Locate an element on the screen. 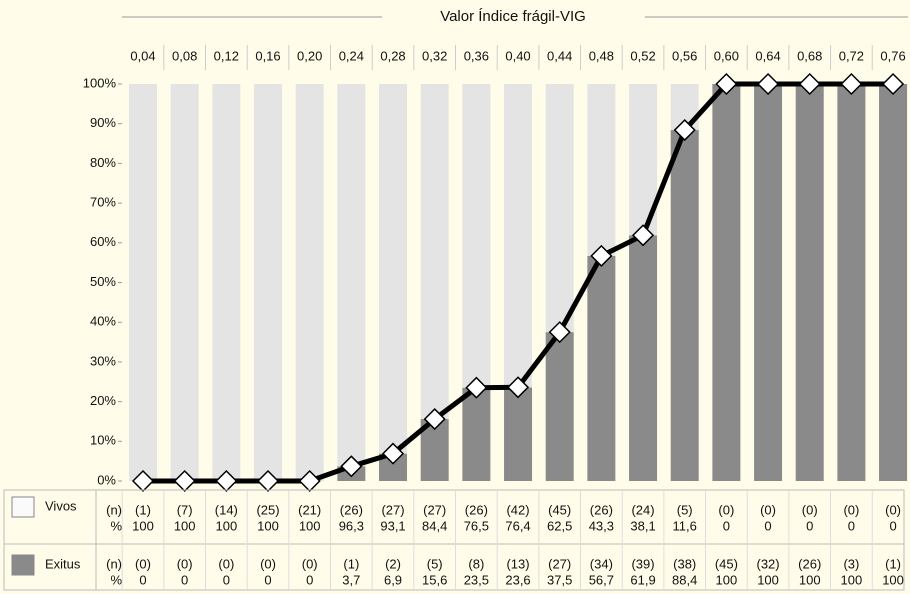 This screenshot has width=910, height=594. count-cell: (38) is located at coordinates (684, 563).